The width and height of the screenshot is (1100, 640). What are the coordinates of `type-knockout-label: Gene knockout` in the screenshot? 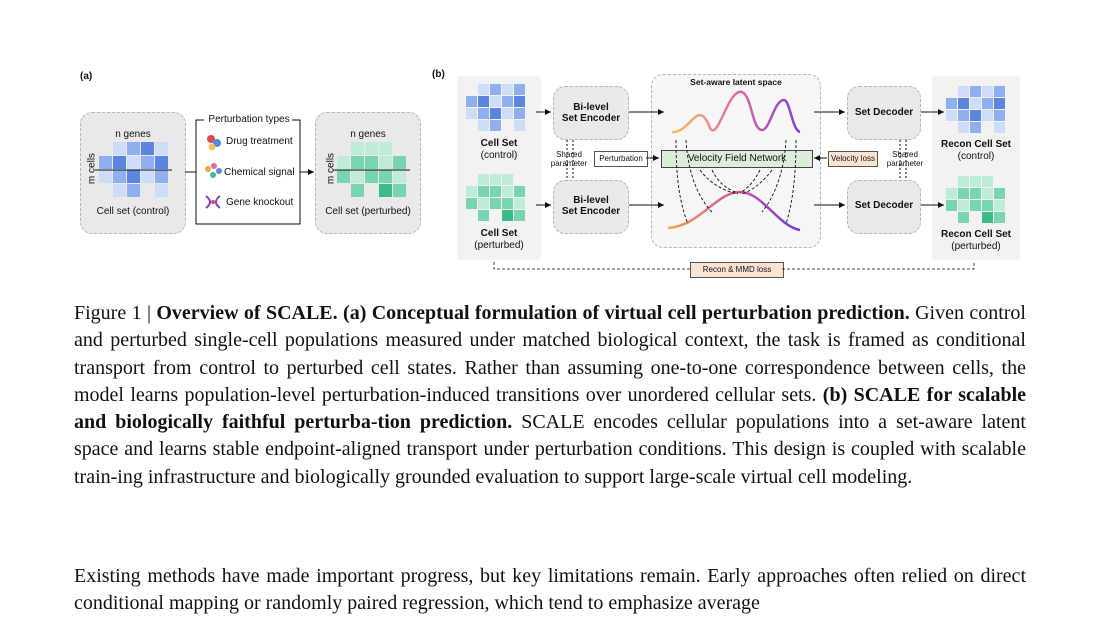 It's located at (260, 202).